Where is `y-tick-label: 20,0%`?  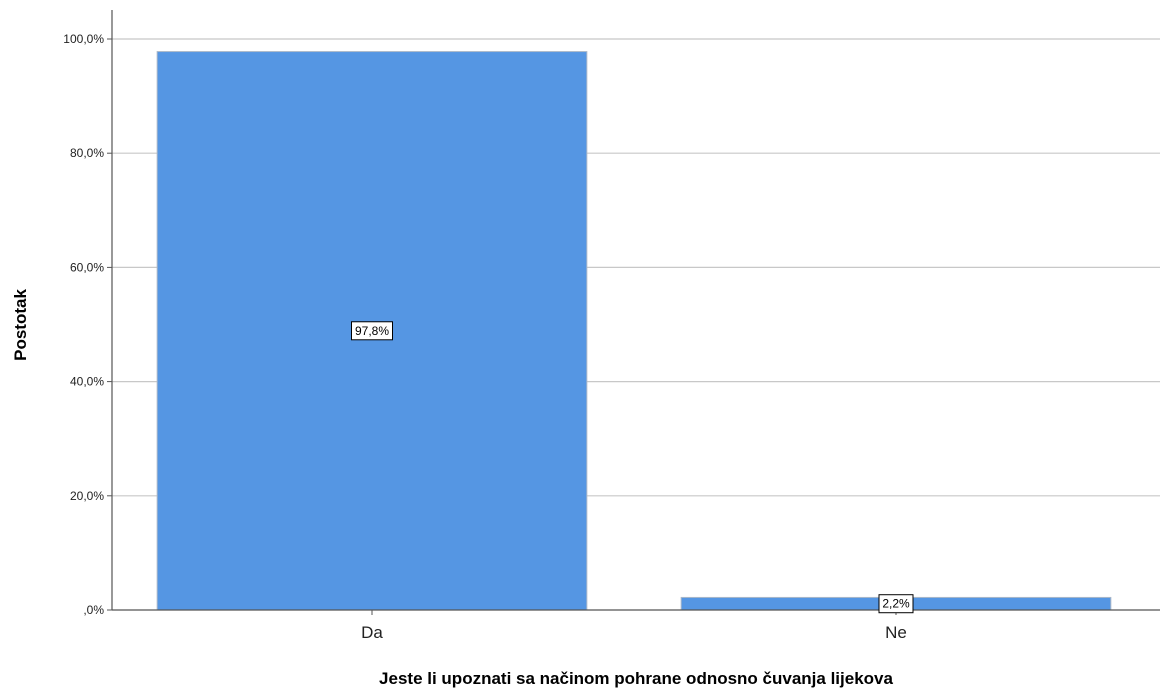 y-tick-label: 20,0% is located at coordinates (87, 496).